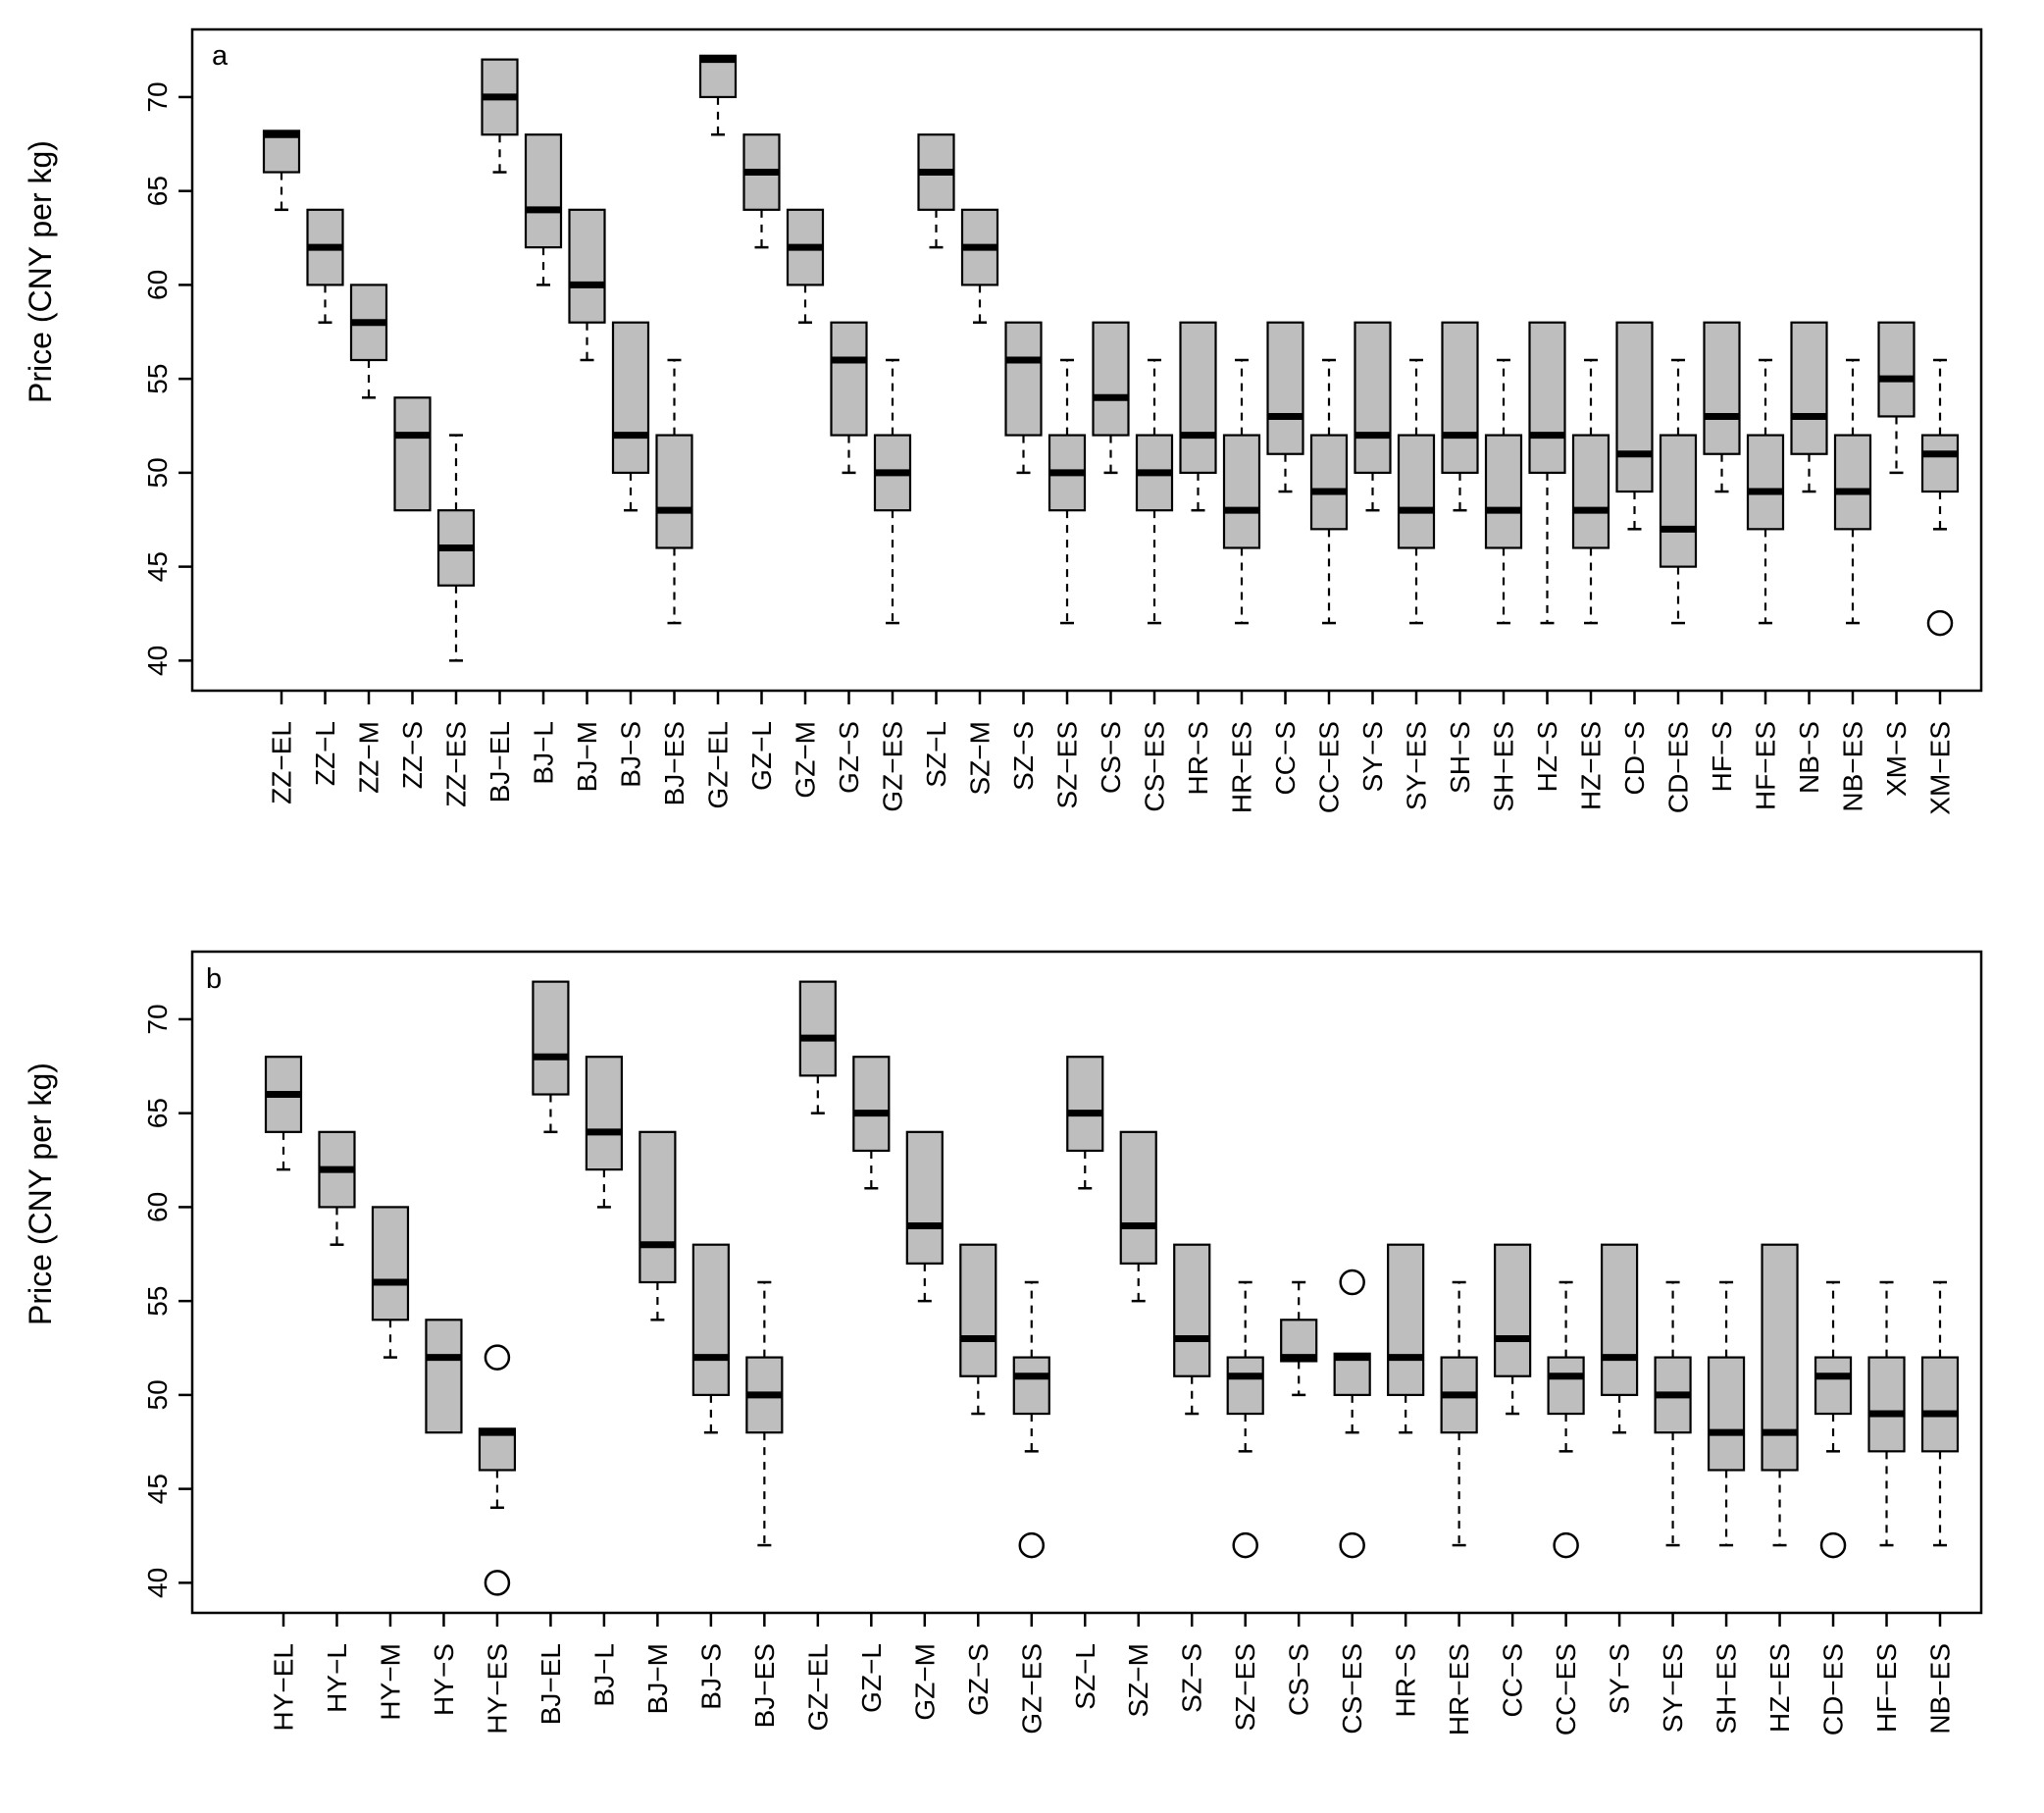 This screenshot has width=2044, height=1813. I want to click on panel-b-hr-s-box, so click(1406, 1319).